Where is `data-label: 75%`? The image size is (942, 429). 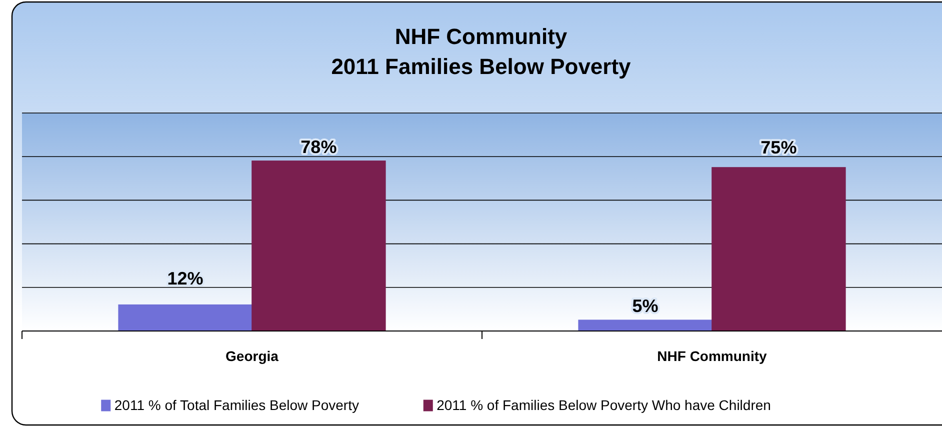
data-label: 75% is located at coordinates (778, 148).